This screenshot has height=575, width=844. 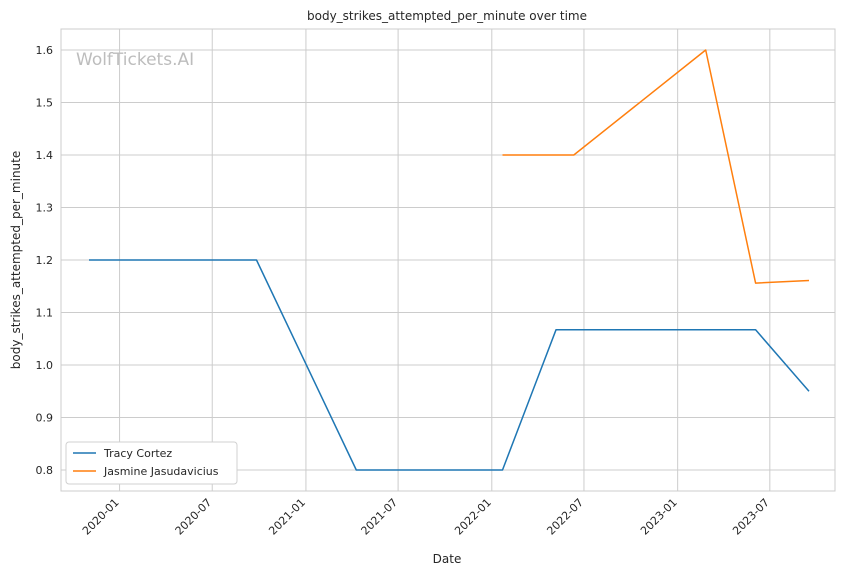 I want to click on y-tick-label: 1.2, so click(x=45, y=260).